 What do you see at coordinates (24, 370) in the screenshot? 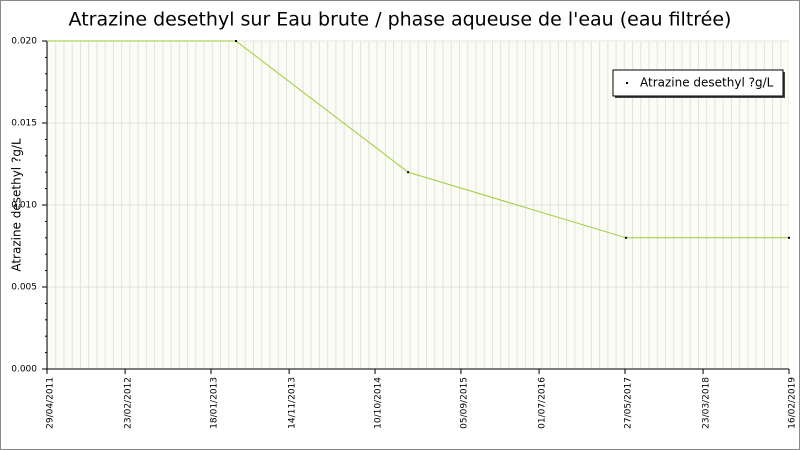
I see `y-tick-label: 0.000` at bounding box center [24, 370].